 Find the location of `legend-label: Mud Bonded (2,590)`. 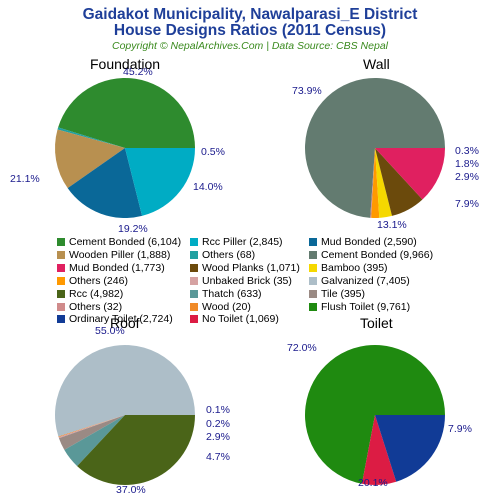

legend-label: Mud Bonded (2,590) is located at coordinates (369, 242).